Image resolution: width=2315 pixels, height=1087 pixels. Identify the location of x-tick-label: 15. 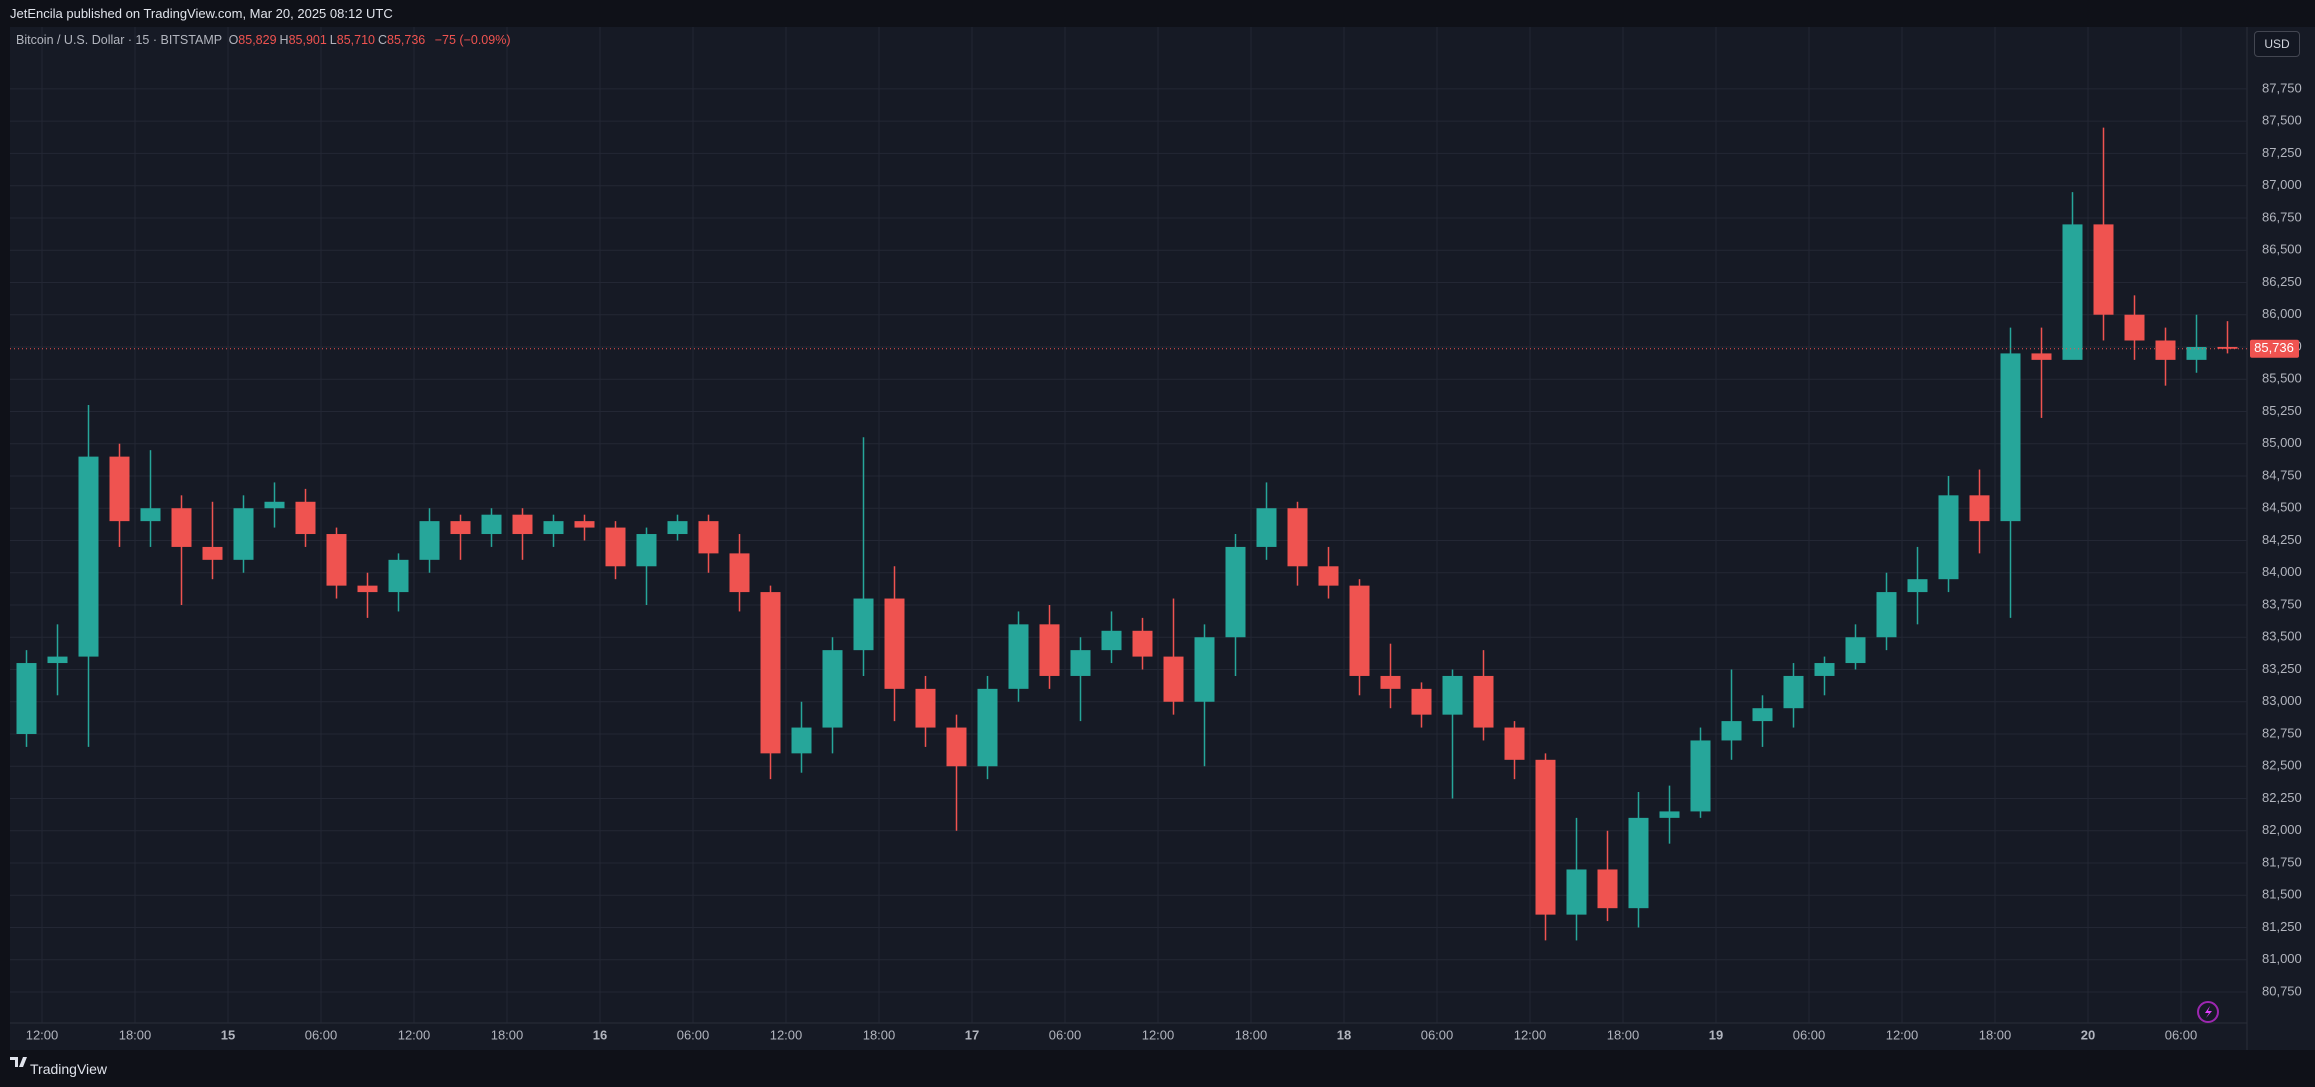
(228, 1034).